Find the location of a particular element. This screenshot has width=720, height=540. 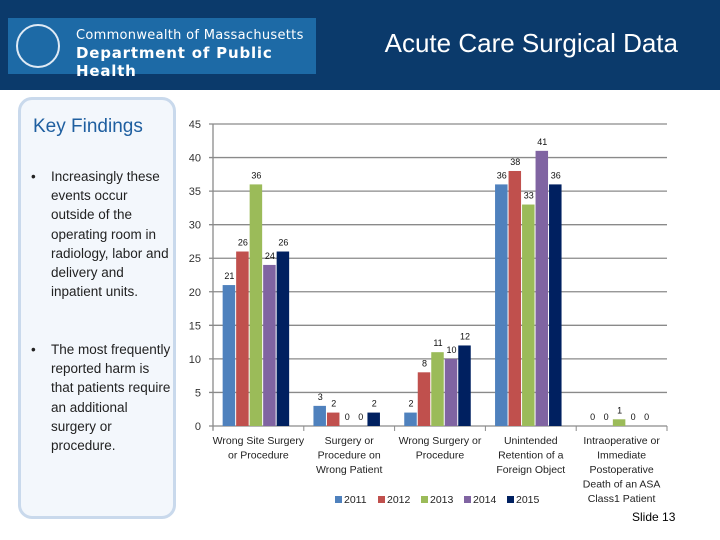

data-label: 10 is located at coordinates (451, 350).